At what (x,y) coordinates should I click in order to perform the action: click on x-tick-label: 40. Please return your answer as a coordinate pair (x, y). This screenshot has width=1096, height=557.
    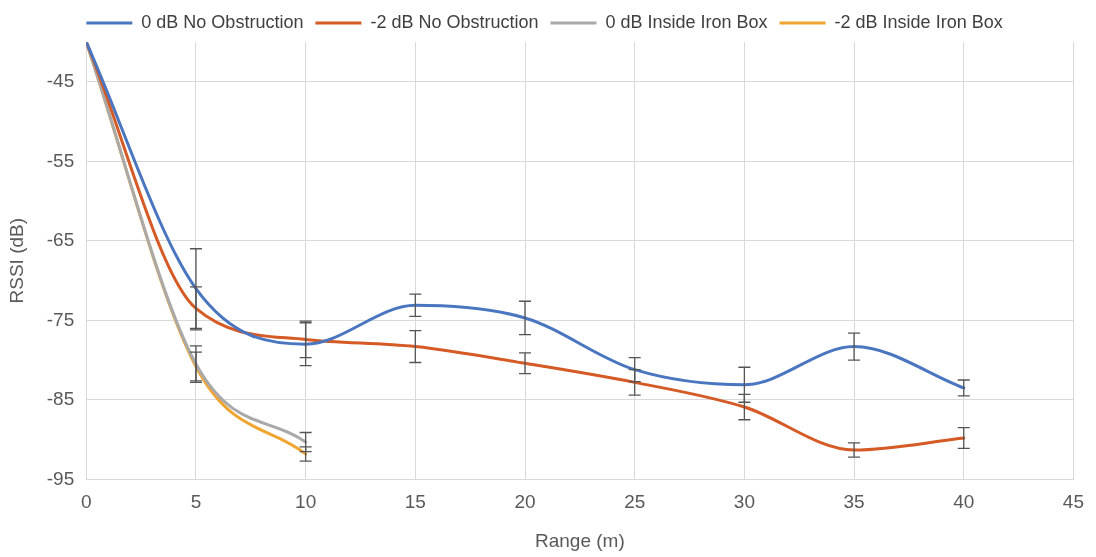
    Looking at the image, I should click on (964, 502).